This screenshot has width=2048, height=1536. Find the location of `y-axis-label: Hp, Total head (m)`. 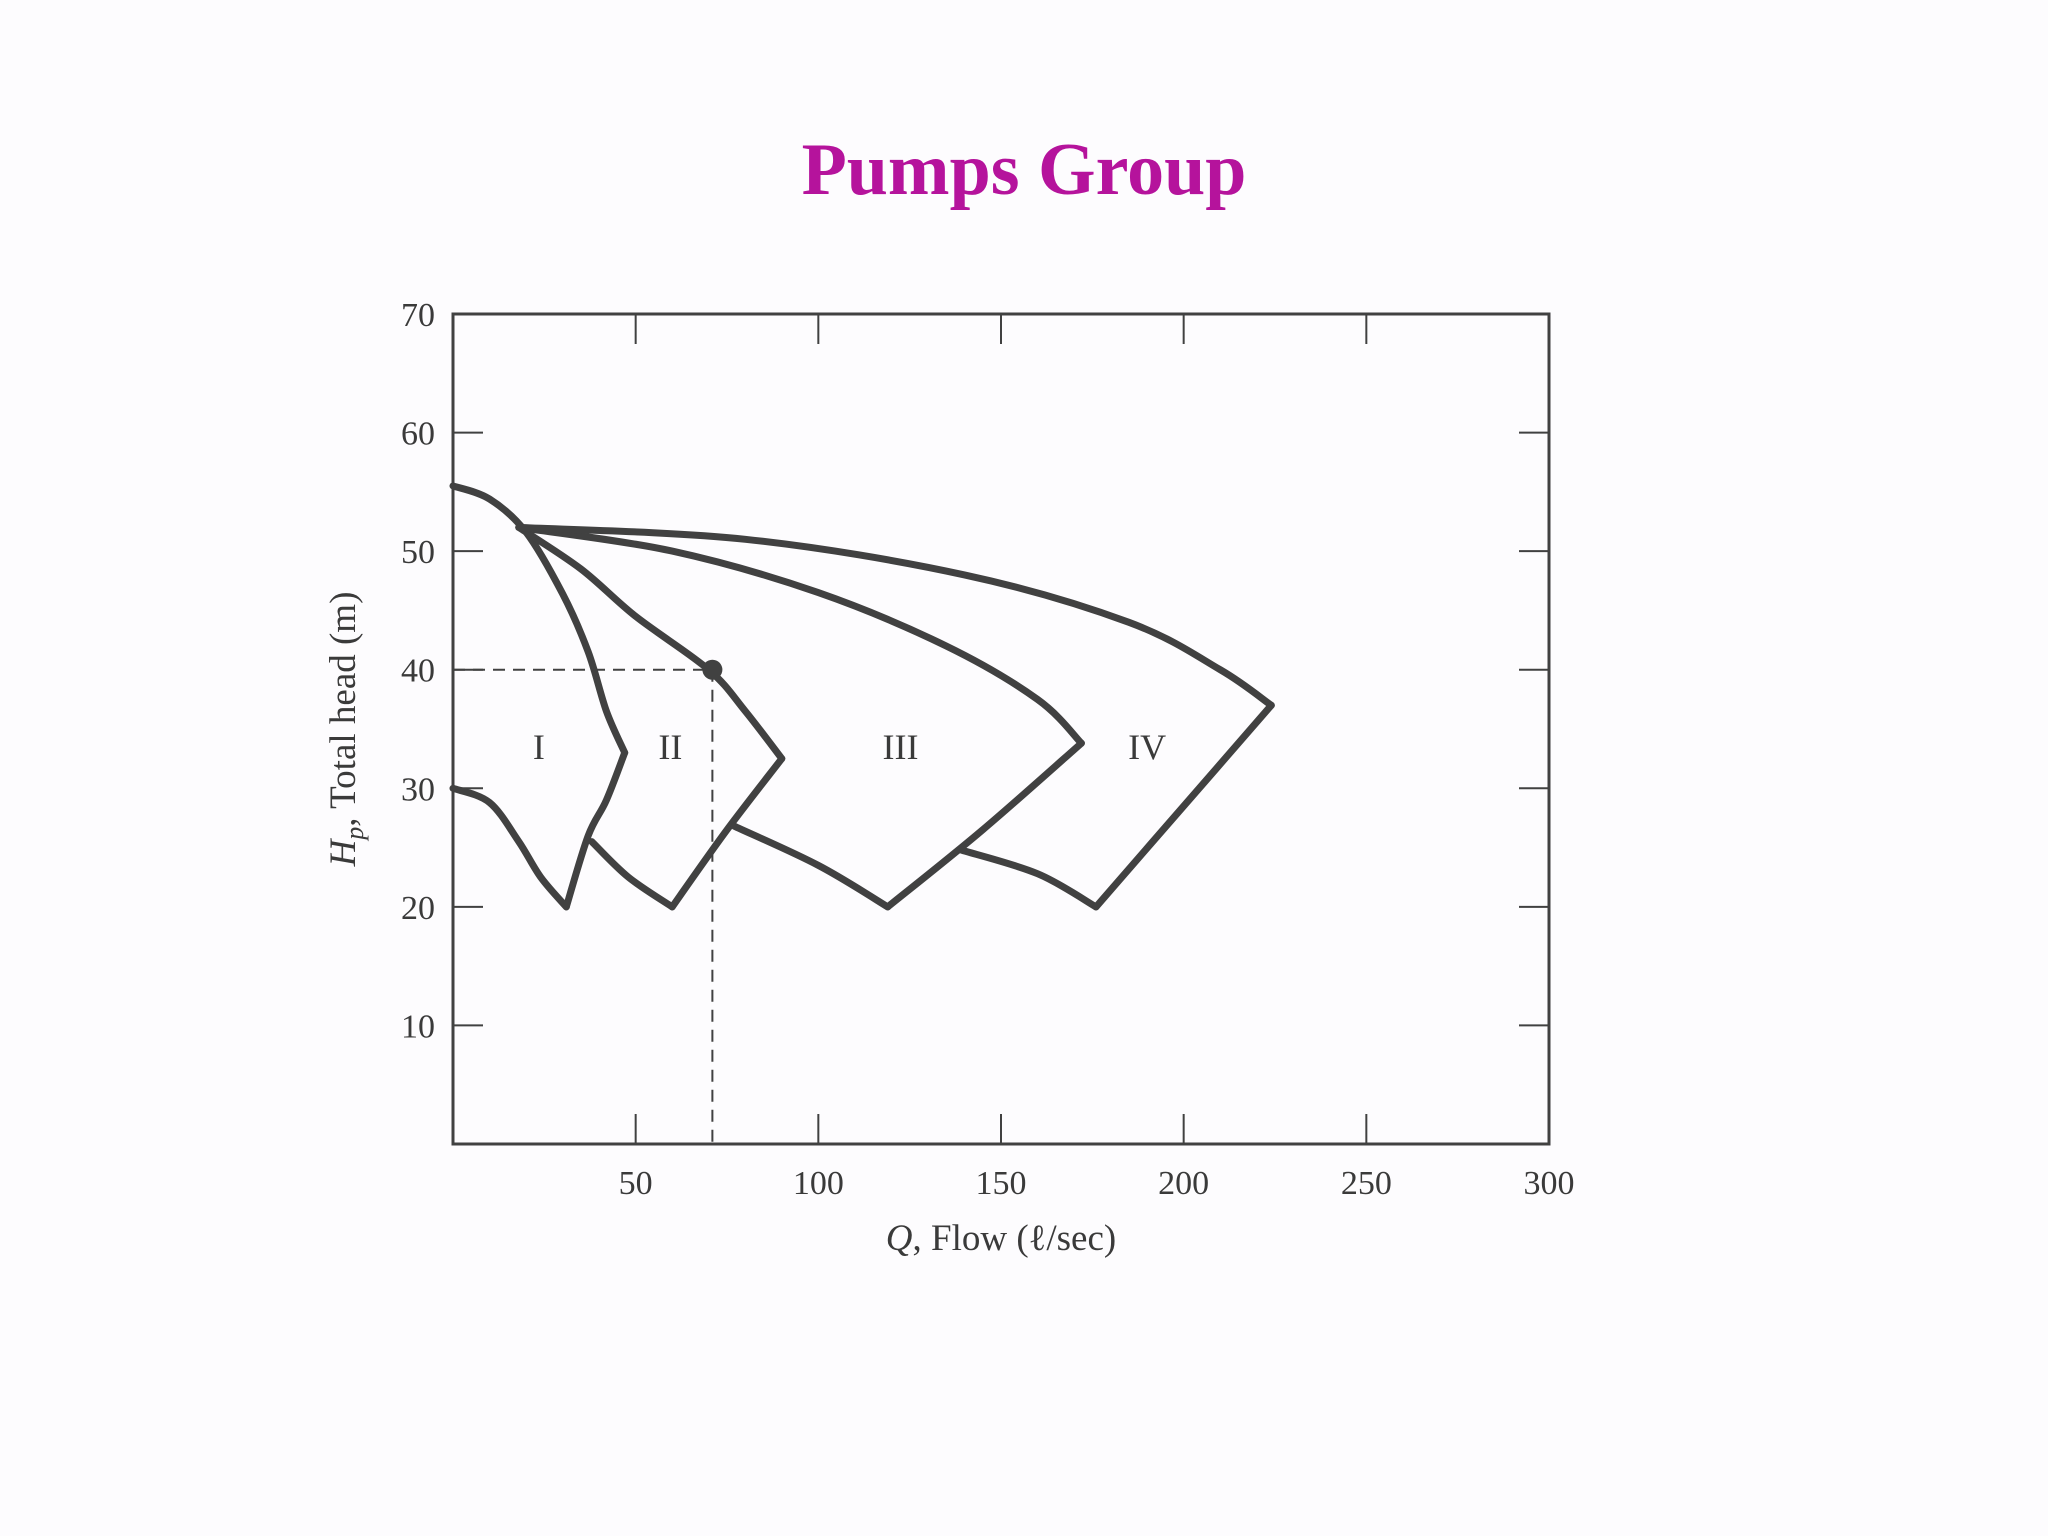

y-axis-label: Hp, Total head (m) is located at coordinates (346, 730).